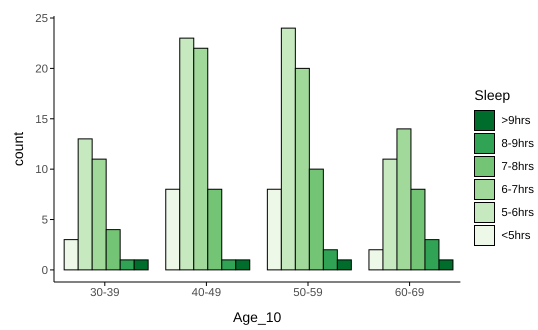 This screenshot has width=538, height=330. What do you see at coordinates (517, 190) in the screenshot?
I see `legend-label: 6-7hrs` at bounding box center [517, 190].